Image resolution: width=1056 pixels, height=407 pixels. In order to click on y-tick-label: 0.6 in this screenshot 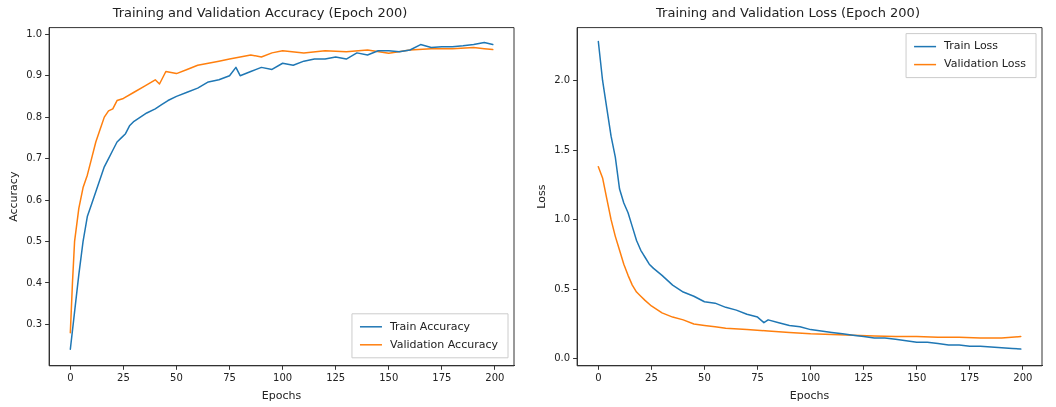, I will do `click(34, 199)`.